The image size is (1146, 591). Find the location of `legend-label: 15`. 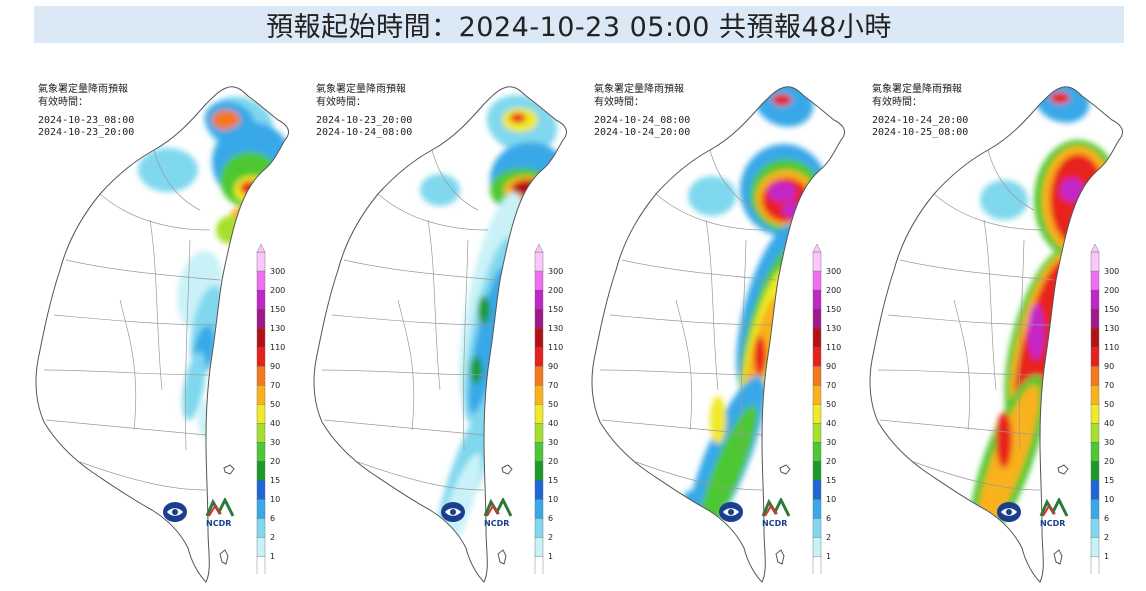

legend-label: 15 is located at coordinates (831, 481).